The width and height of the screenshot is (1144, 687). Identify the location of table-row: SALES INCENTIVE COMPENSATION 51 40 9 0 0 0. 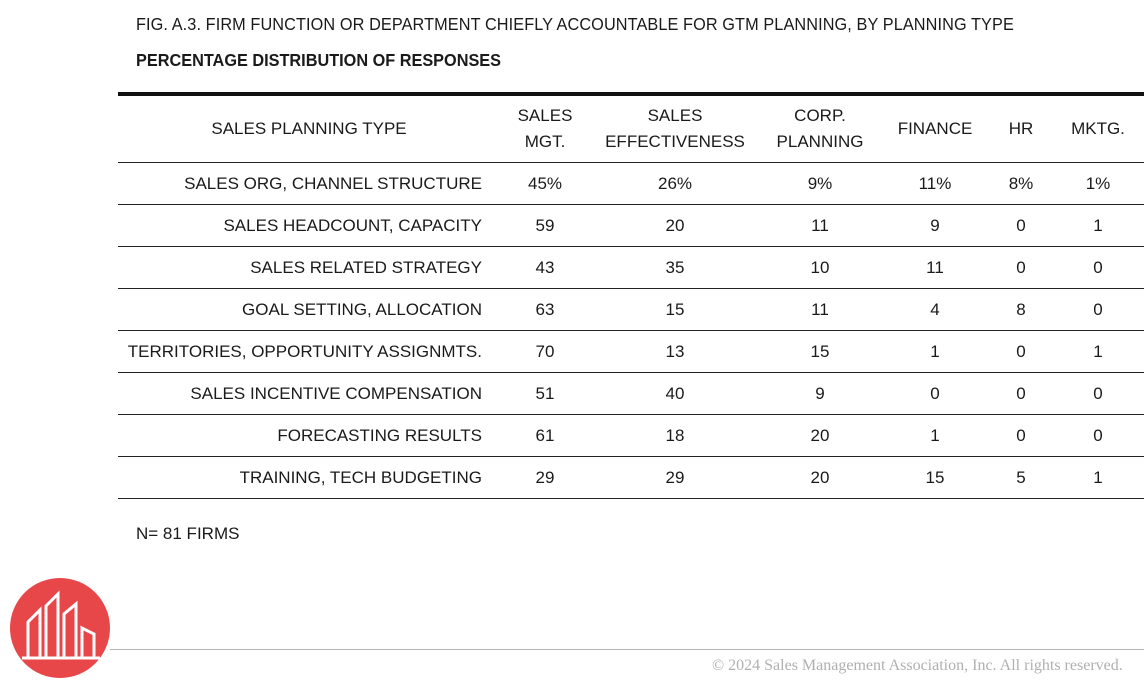
(631, 393).